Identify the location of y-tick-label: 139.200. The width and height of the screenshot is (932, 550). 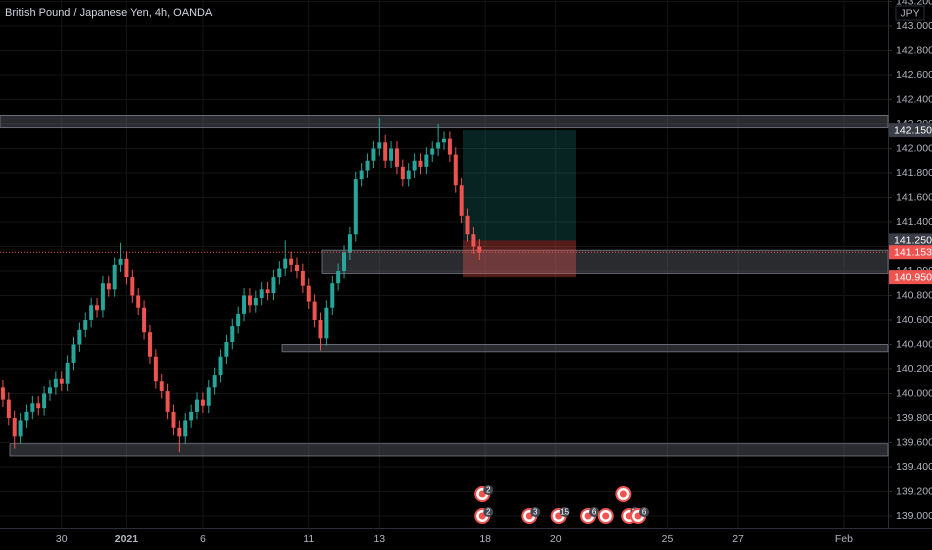
(914, 491).